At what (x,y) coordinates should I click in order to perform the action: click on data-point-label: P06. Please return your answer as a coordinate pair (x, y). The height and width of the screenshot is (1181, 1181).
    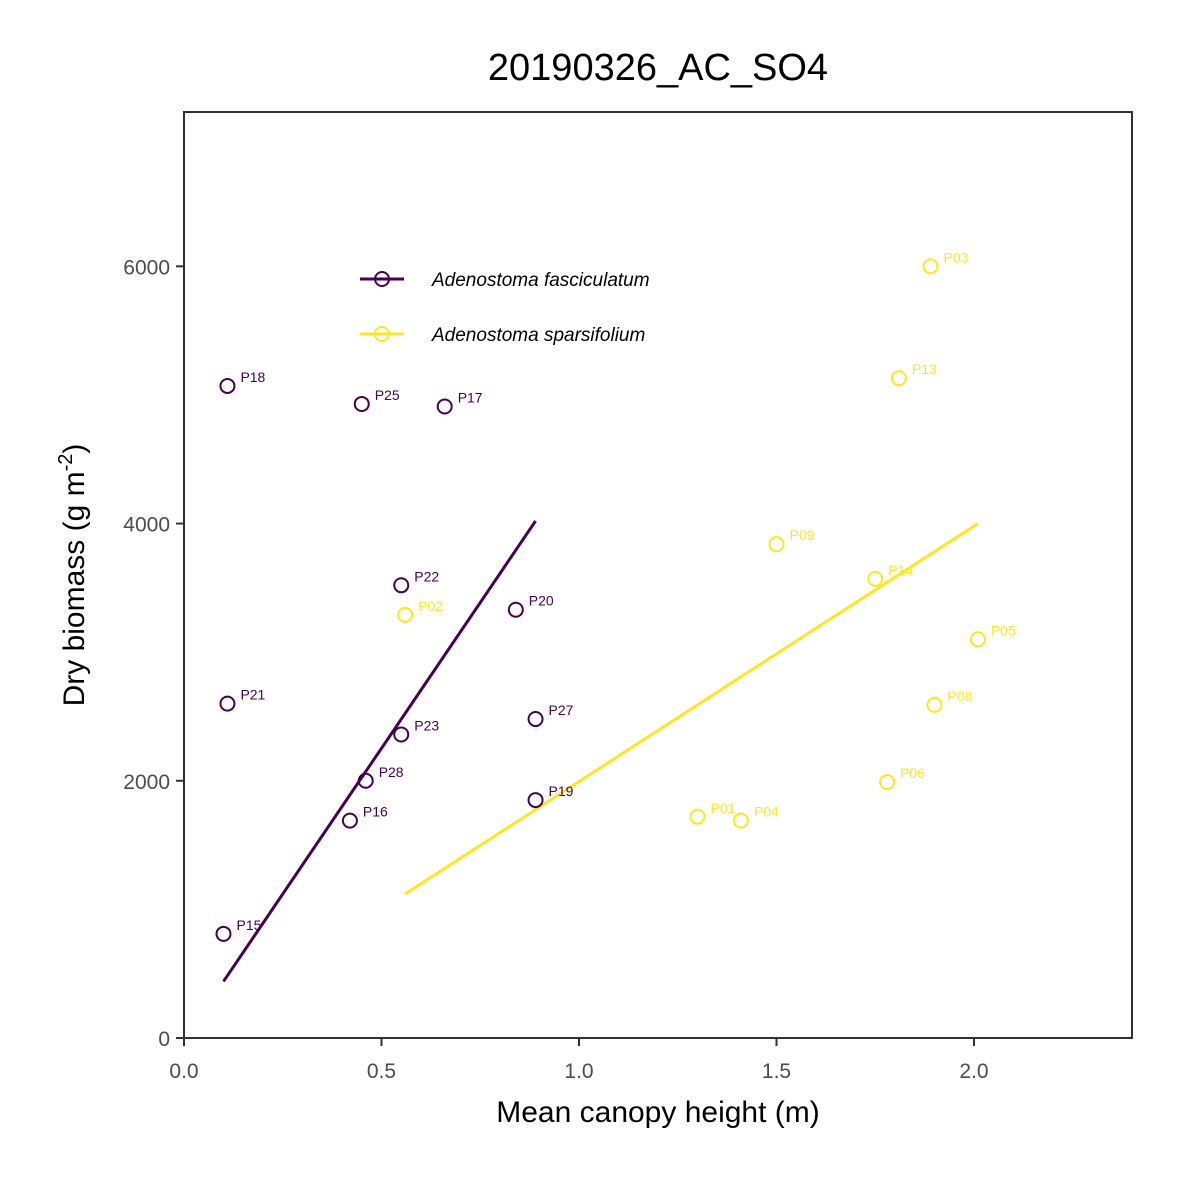
    Looking at the image, I should click on (912, 773).